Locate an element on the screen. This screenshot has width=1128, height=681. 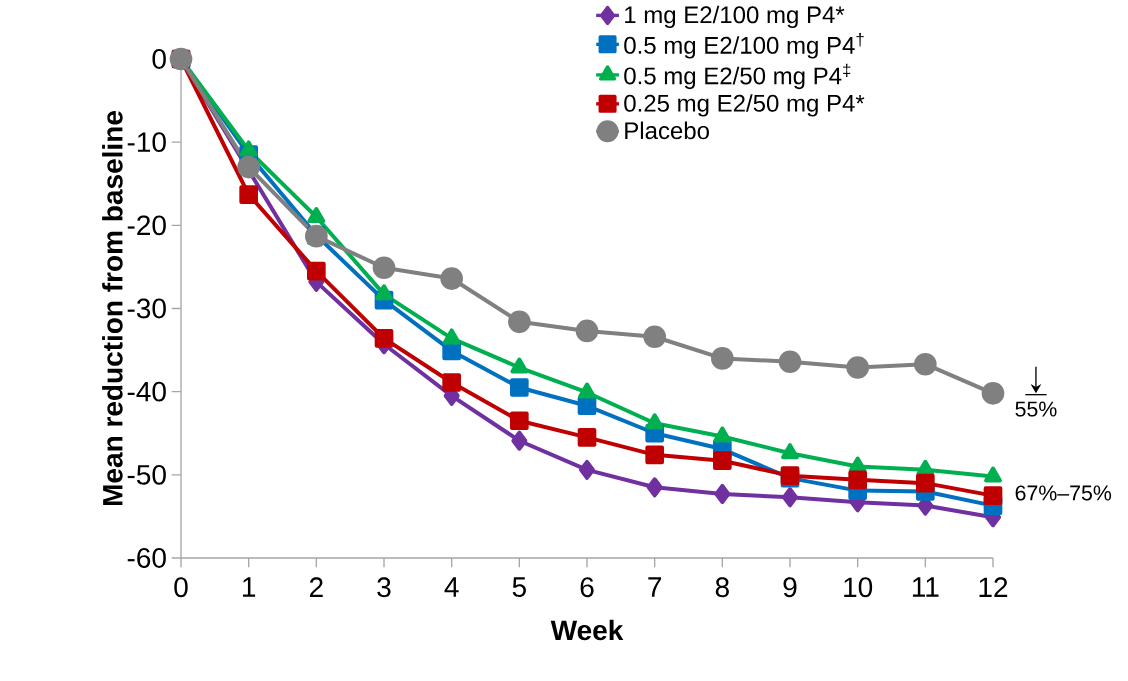
x-tick-label: 10 is located at coordinates (858, 587).